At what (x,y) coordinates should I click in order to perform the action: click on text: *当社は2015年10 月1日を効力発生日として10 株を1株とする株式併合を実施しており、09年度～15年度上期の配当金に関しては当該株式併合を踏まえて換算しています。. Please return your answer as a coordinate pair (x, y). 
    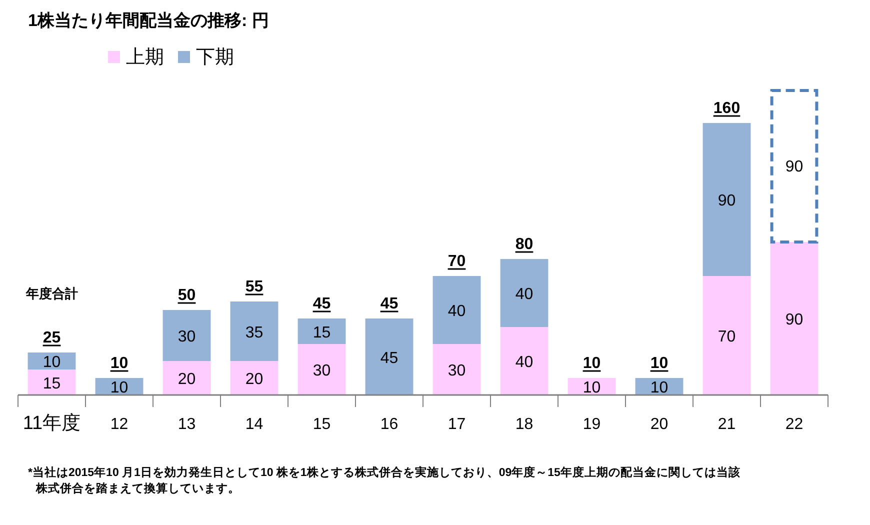
    Looking at the image, I should click on (385, 481).